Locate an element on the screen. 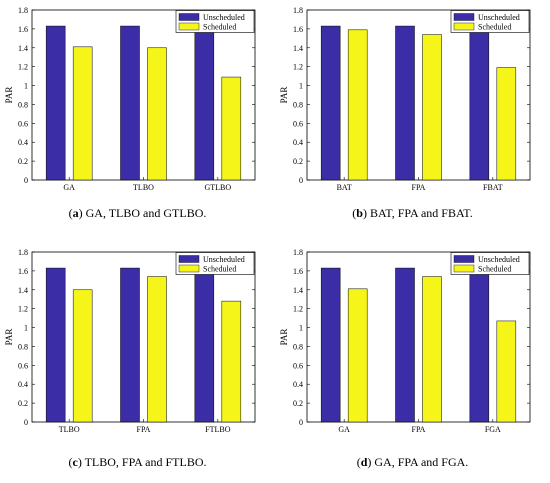  bar-unscheduled-fga is located at coordinates (479, 345).